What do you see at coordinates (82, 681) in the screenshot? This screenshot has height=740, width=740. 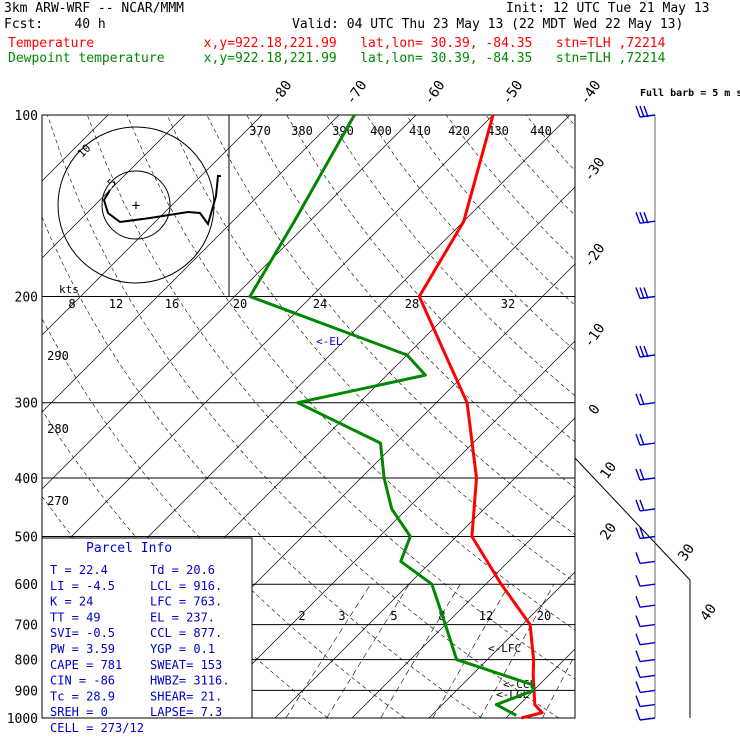 I see `parcel-info-value: CIN = -86` at bounding box center [82, 681].